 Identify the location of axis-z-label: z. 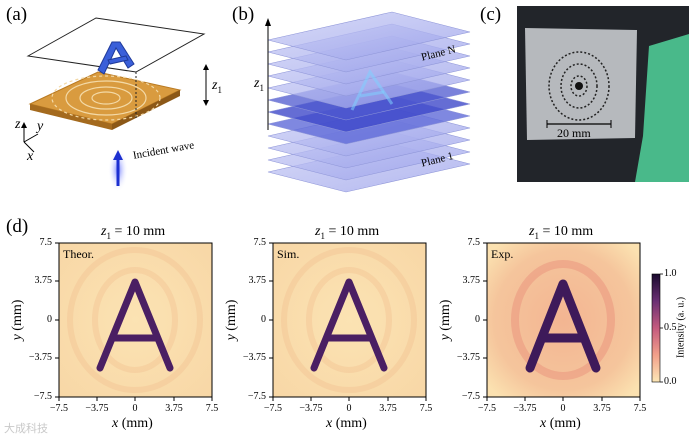
(18, 124).